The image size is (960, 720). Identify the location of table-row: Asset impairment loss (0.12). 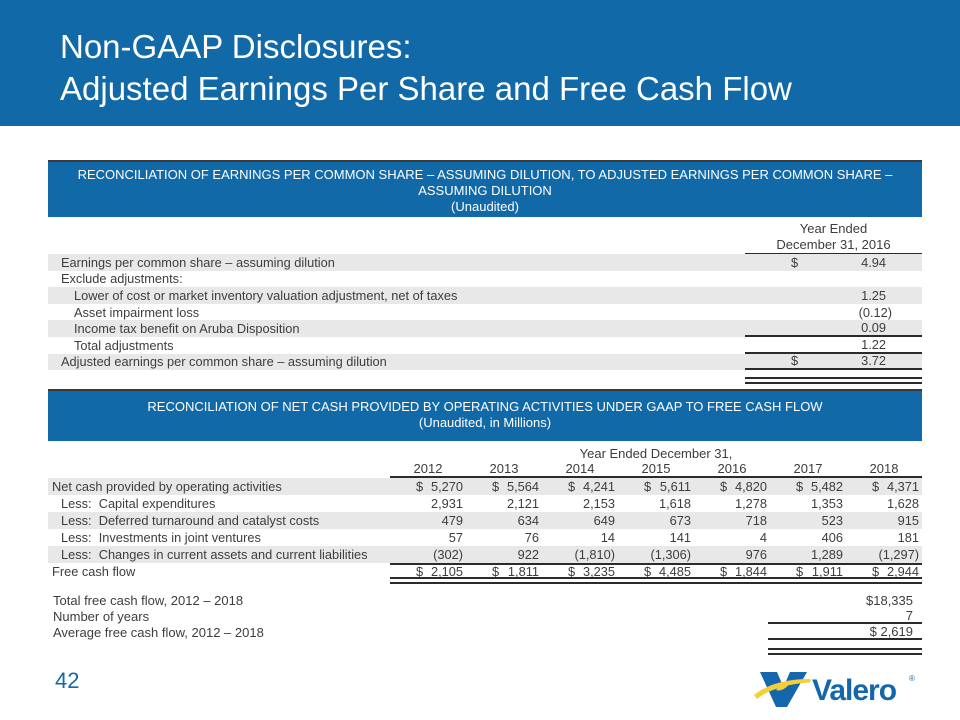
(485, 312).